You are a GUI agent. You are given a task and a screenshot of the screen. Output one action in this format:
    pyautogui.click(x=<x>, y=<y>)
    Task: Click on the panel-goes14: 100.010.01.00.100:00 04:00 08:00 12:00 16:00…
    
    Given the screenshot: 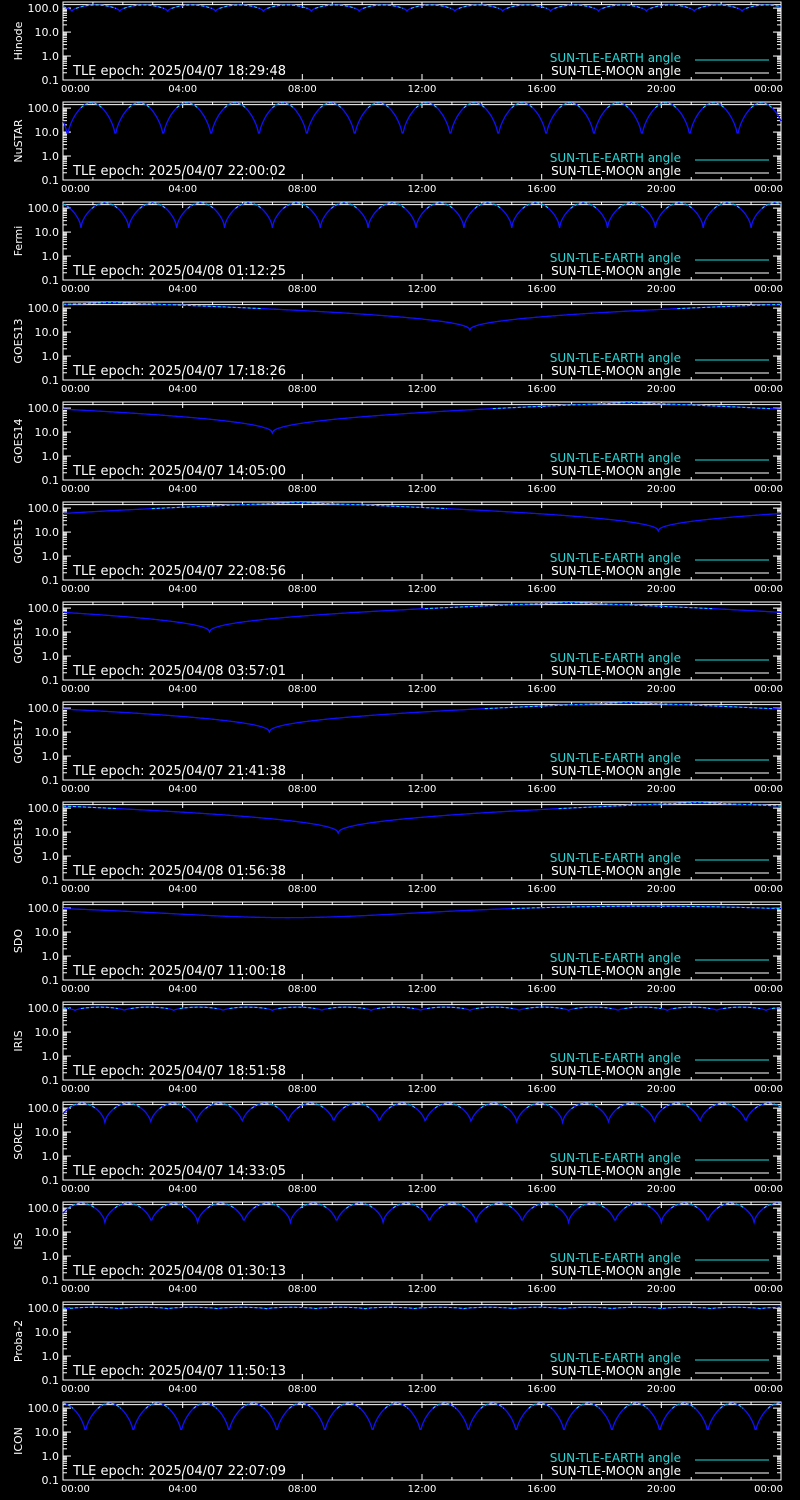 What is the action you would take?
    pyautogui.click(x=397, y=448)
    